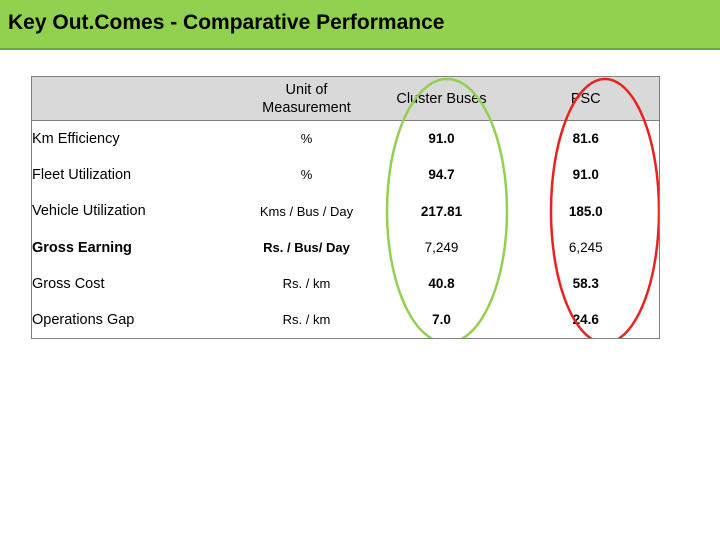 The height and width of the screenshot is (540, 720). I want to click on table-row: Km Efficiency % 91.0 81.6, so click(346, 139).